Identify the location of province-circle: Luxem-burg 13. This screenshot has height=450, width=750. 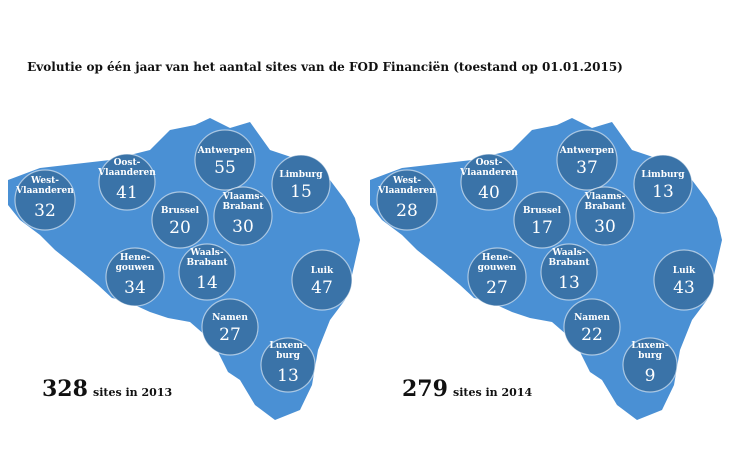
(288, 365).